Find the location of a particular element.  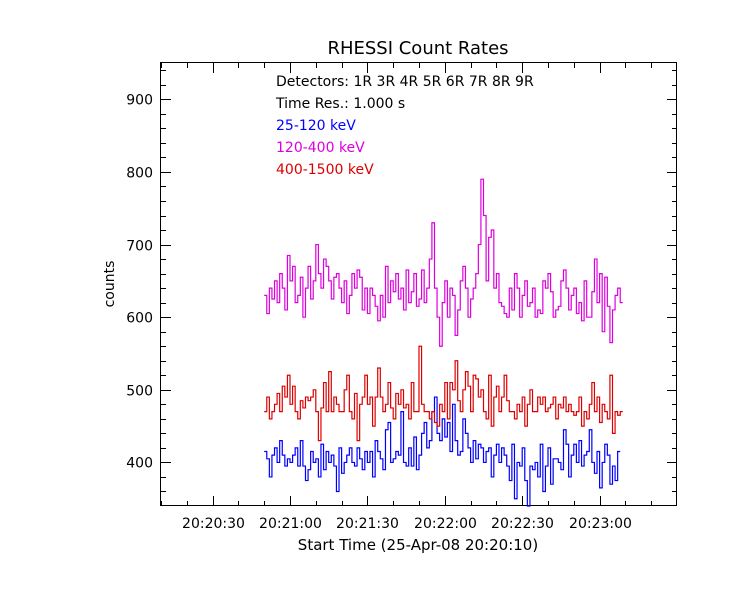

y-axis-label: counts is located at coordinates (110, 284).